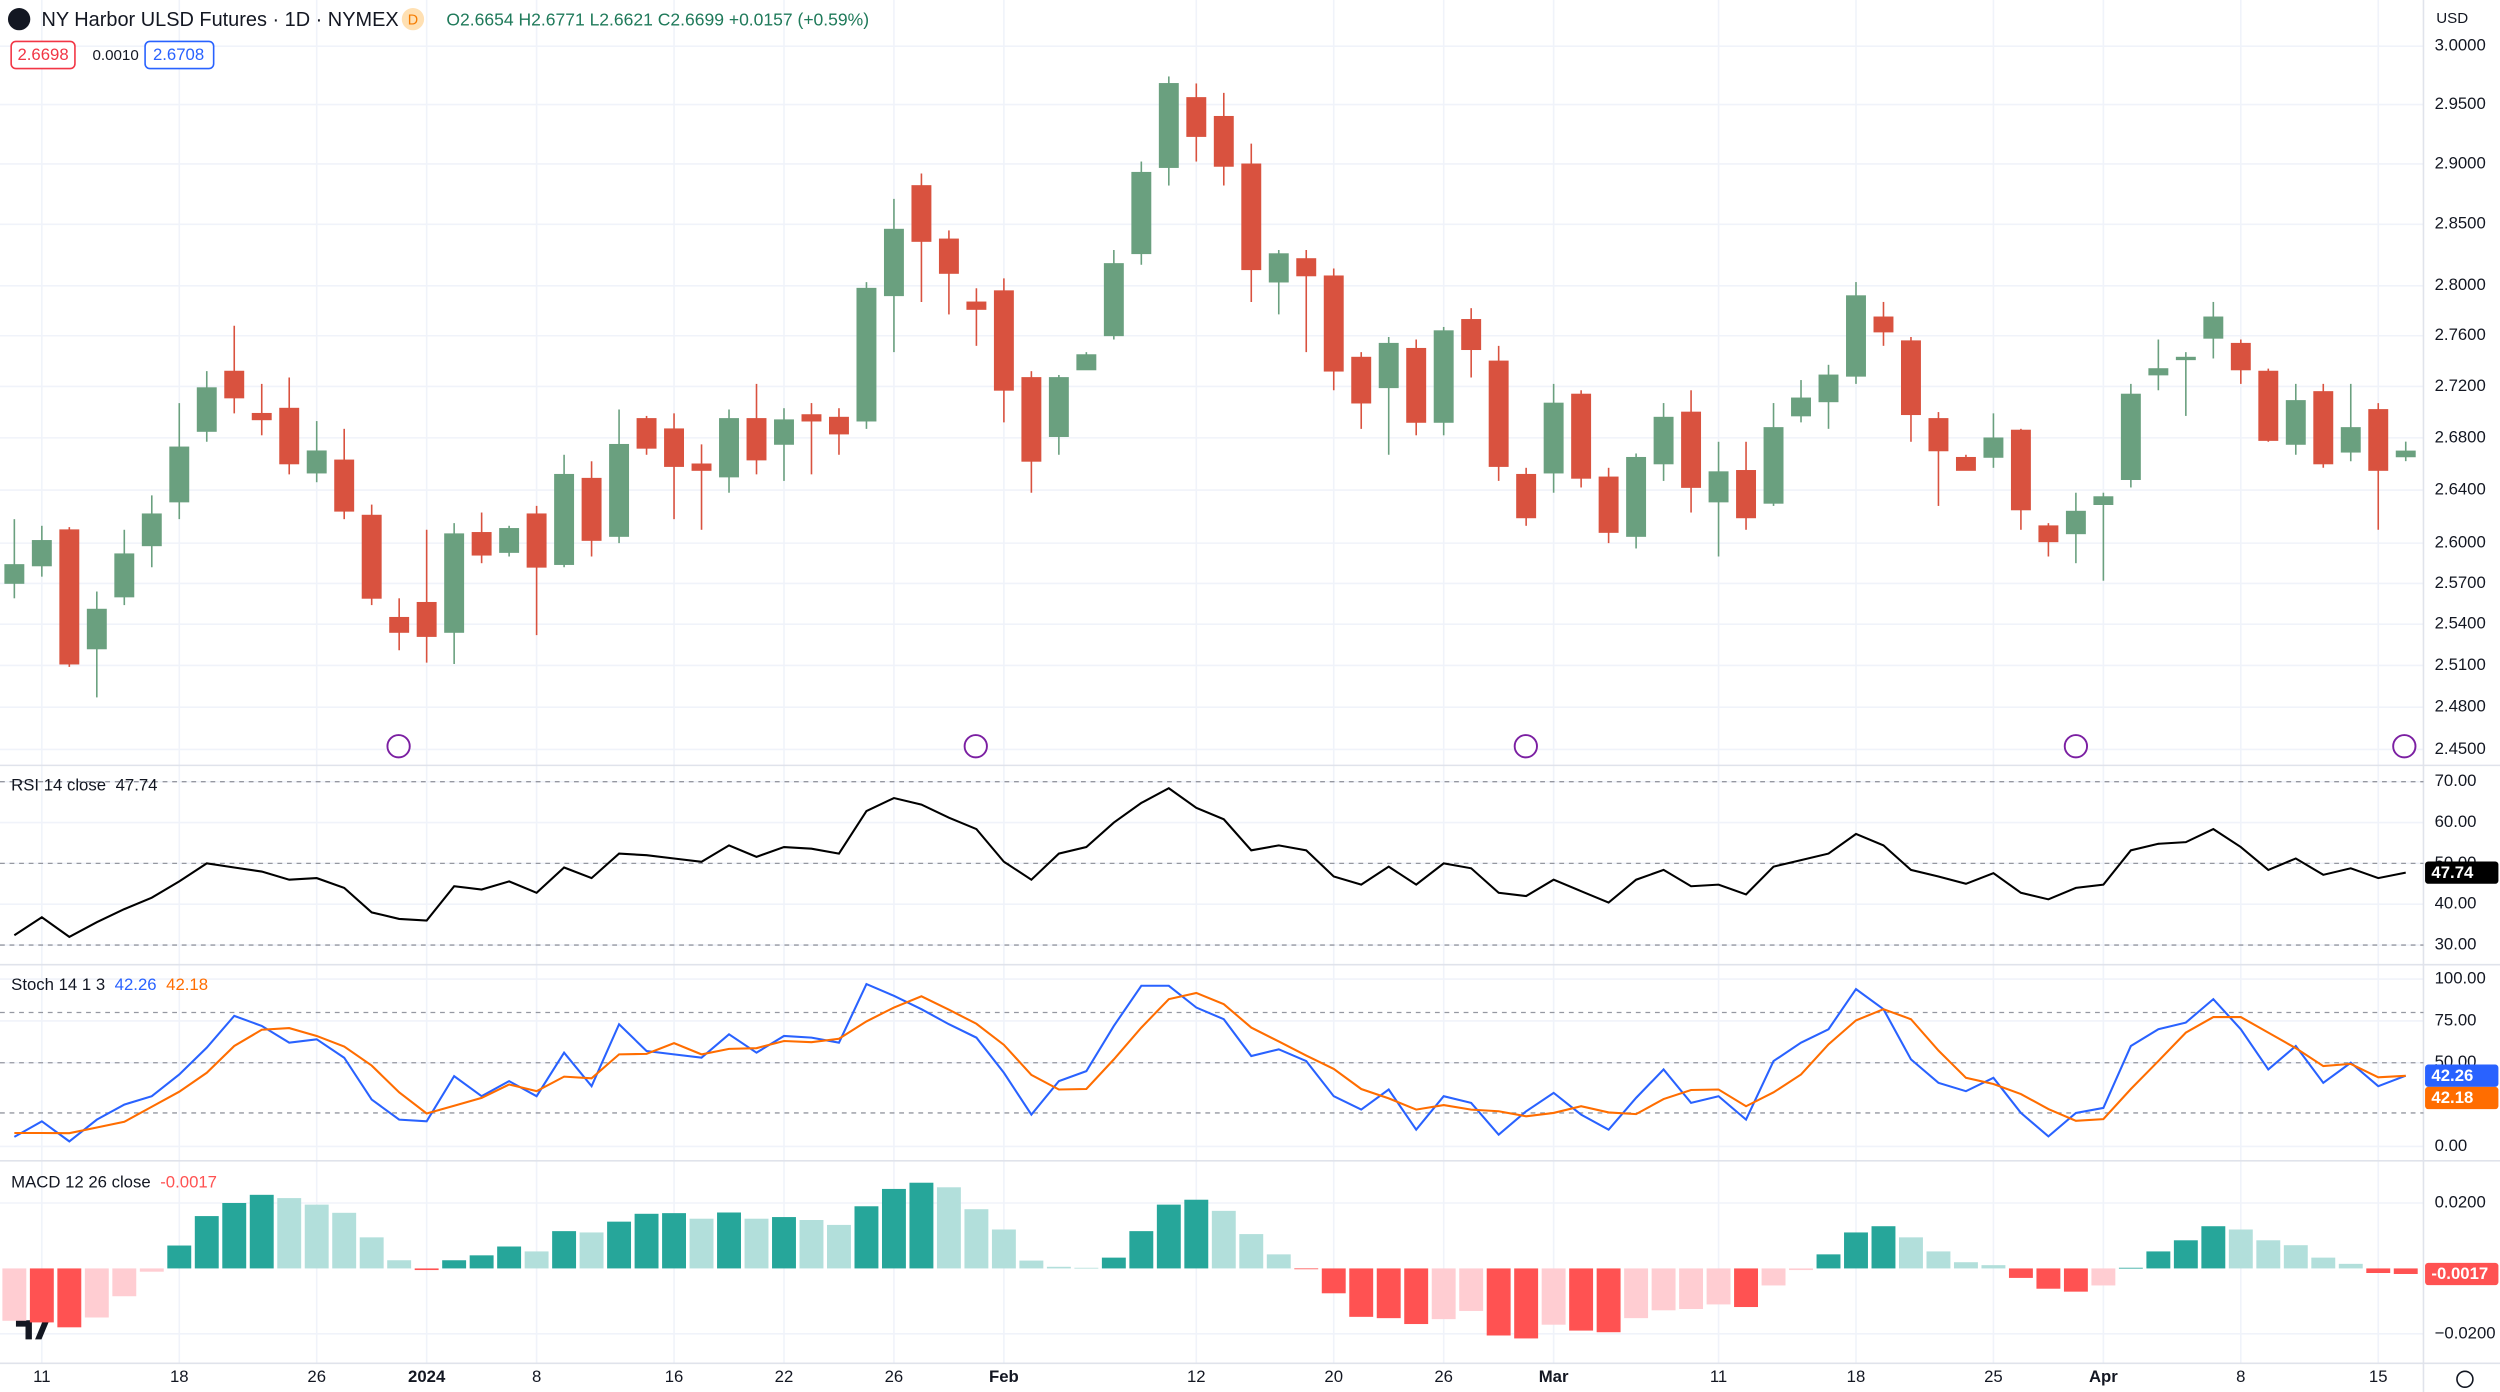 The image size is (2500, 1392). What do you see at coordinates (1196, 1376) in the screenshot?
I see `x-tick-label: 12` at bounding box center [1196, 1376].